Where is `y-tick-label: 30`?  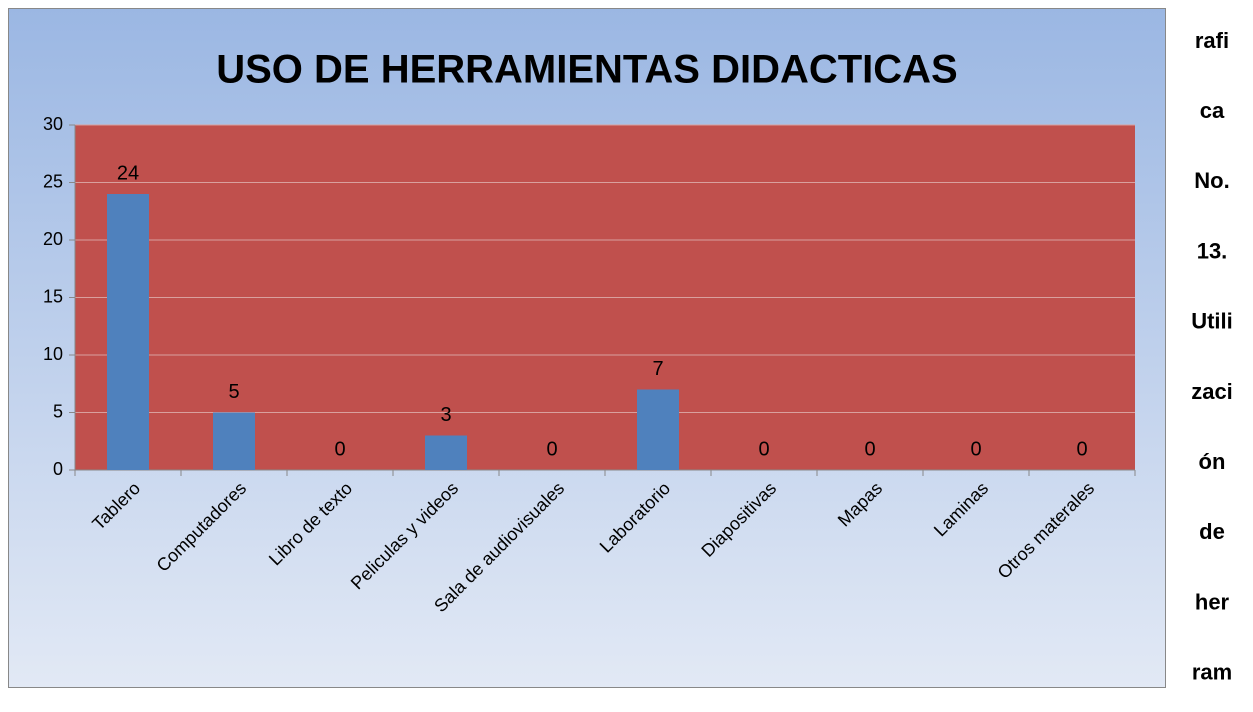 y-tick-label: 30 is located at coordinates (53, 124).